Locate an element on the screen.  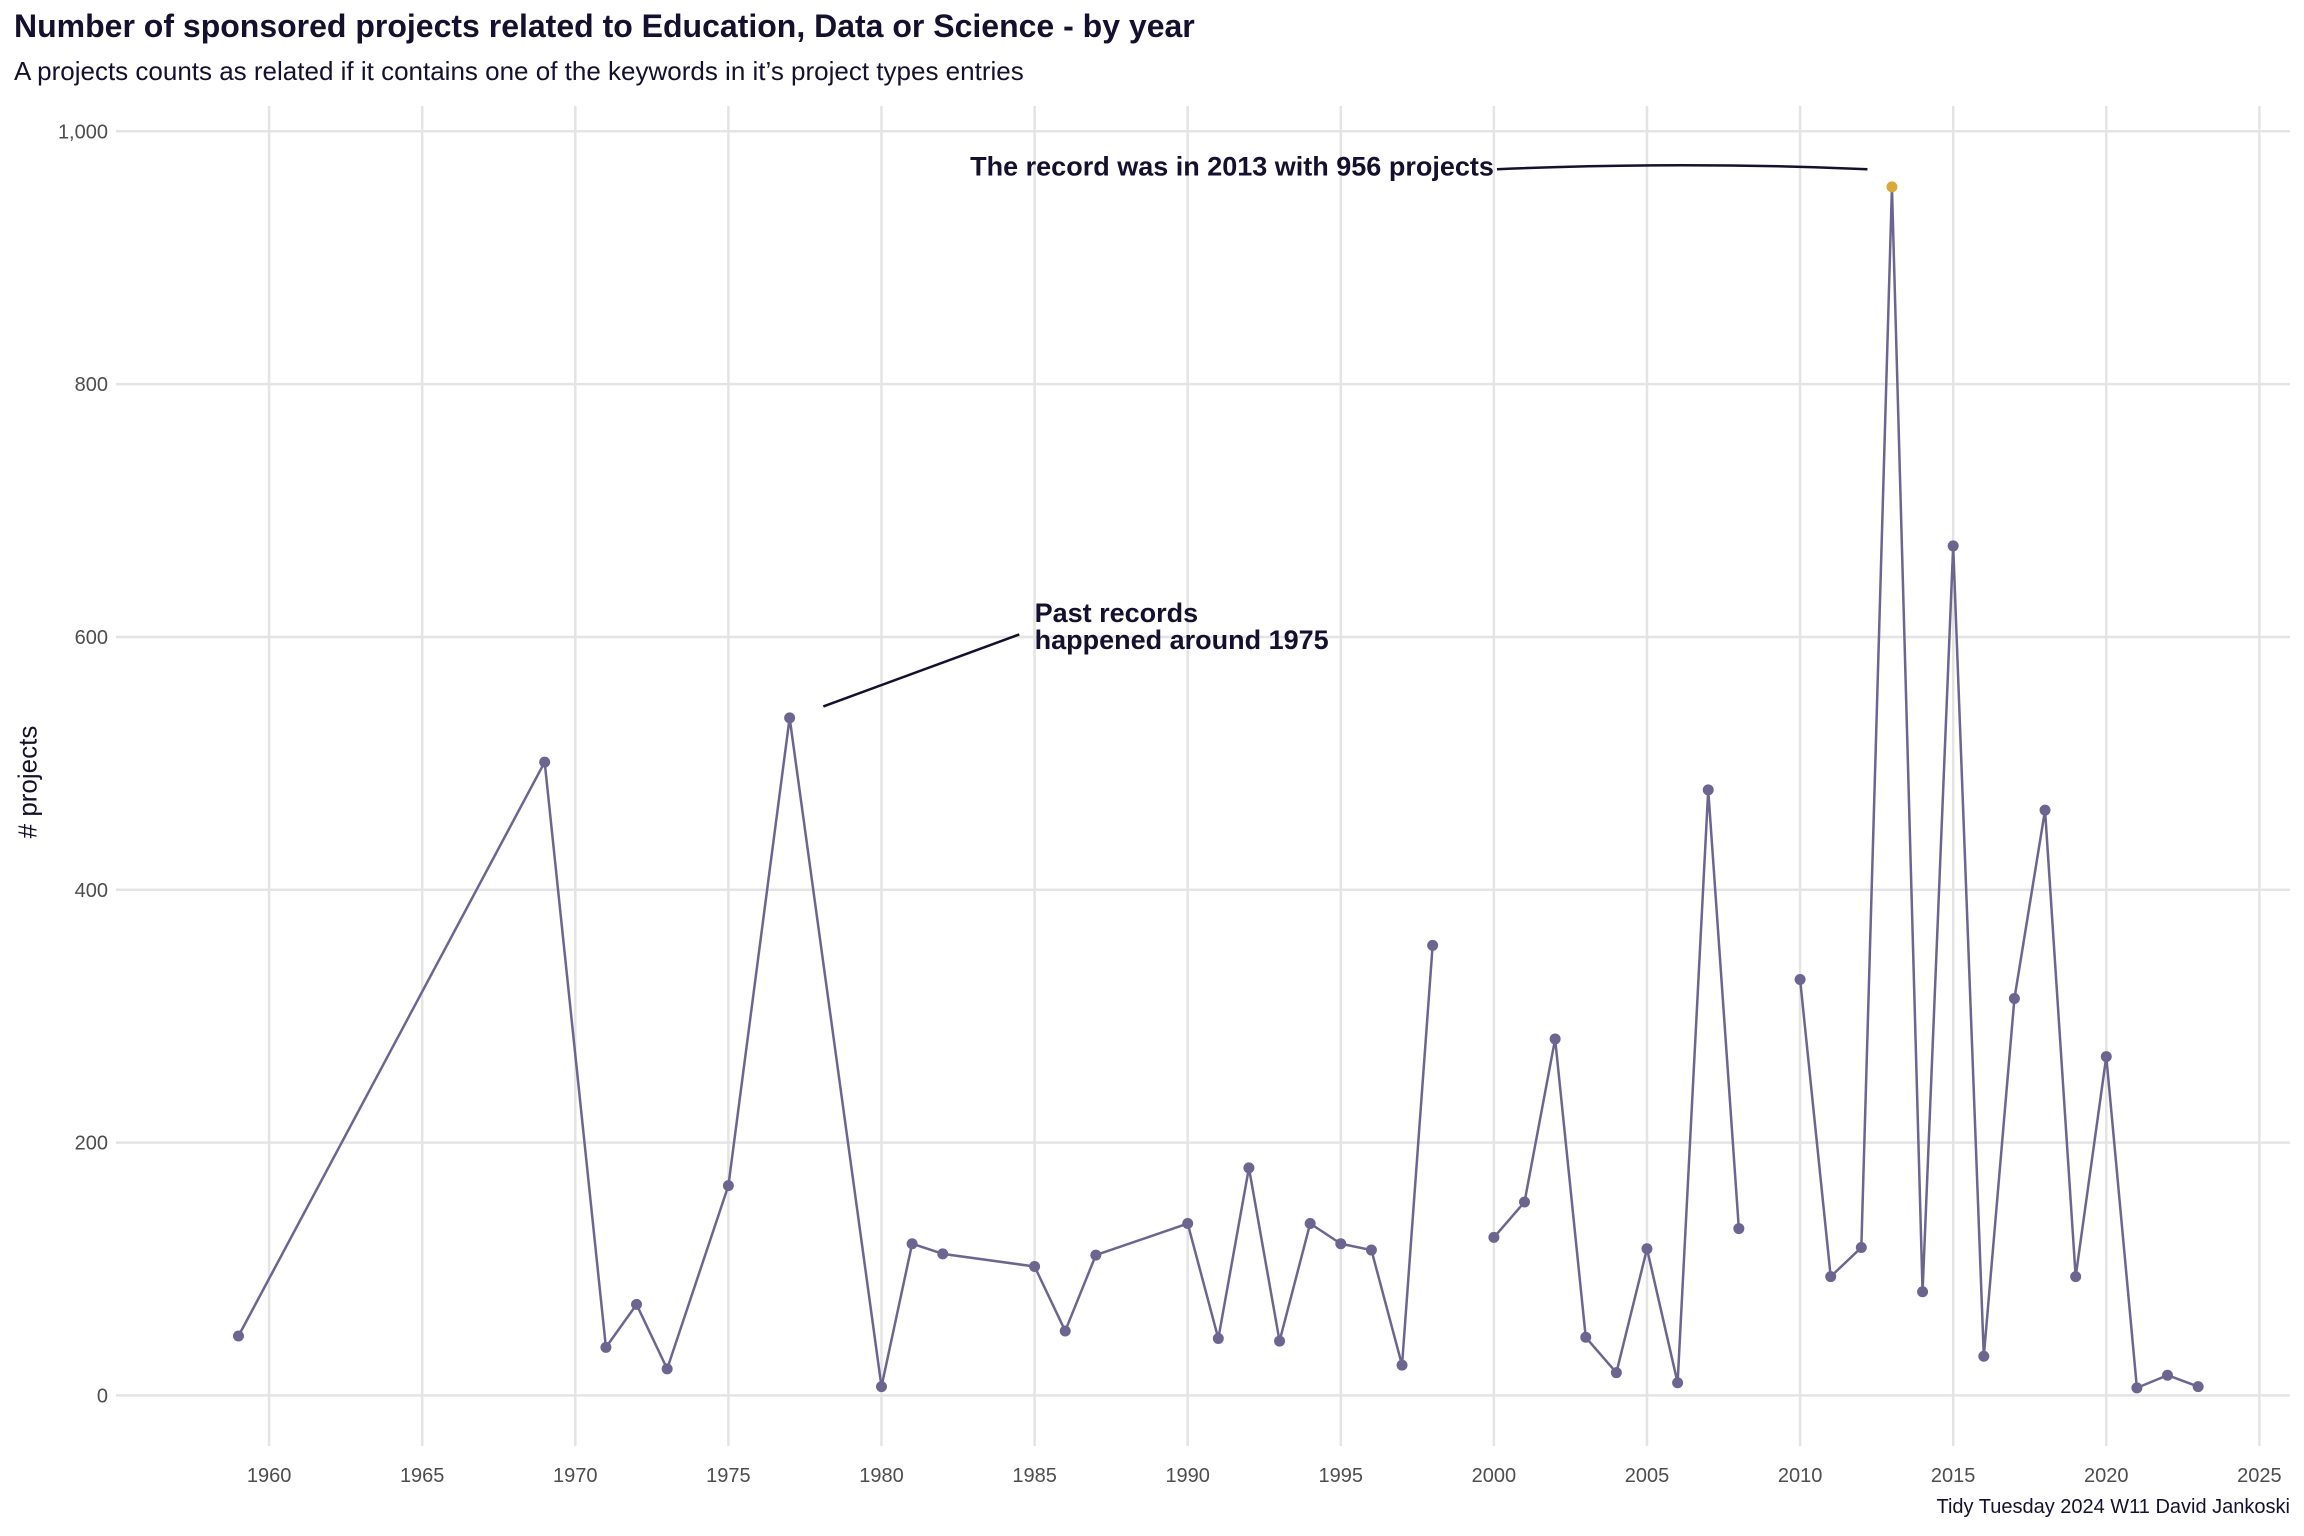
highlight-point is located at coordinates (1892, 187).